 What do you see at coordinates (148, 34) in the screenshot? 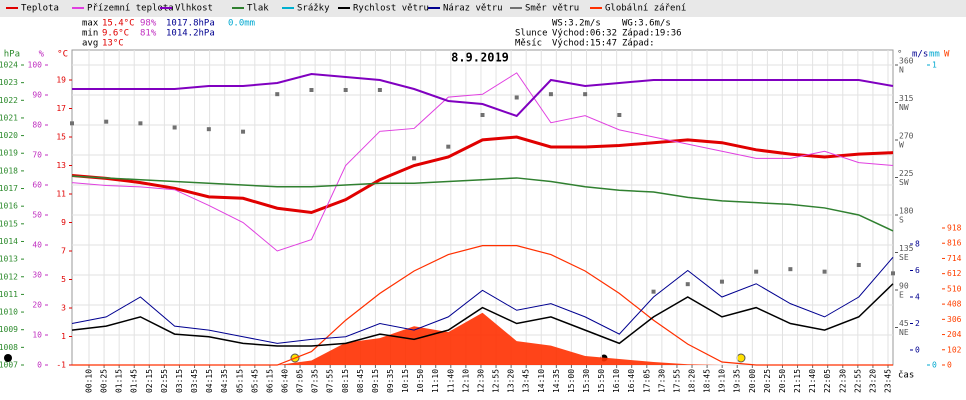
I see `stat-text: 81%` at bounding box center [148, 34].